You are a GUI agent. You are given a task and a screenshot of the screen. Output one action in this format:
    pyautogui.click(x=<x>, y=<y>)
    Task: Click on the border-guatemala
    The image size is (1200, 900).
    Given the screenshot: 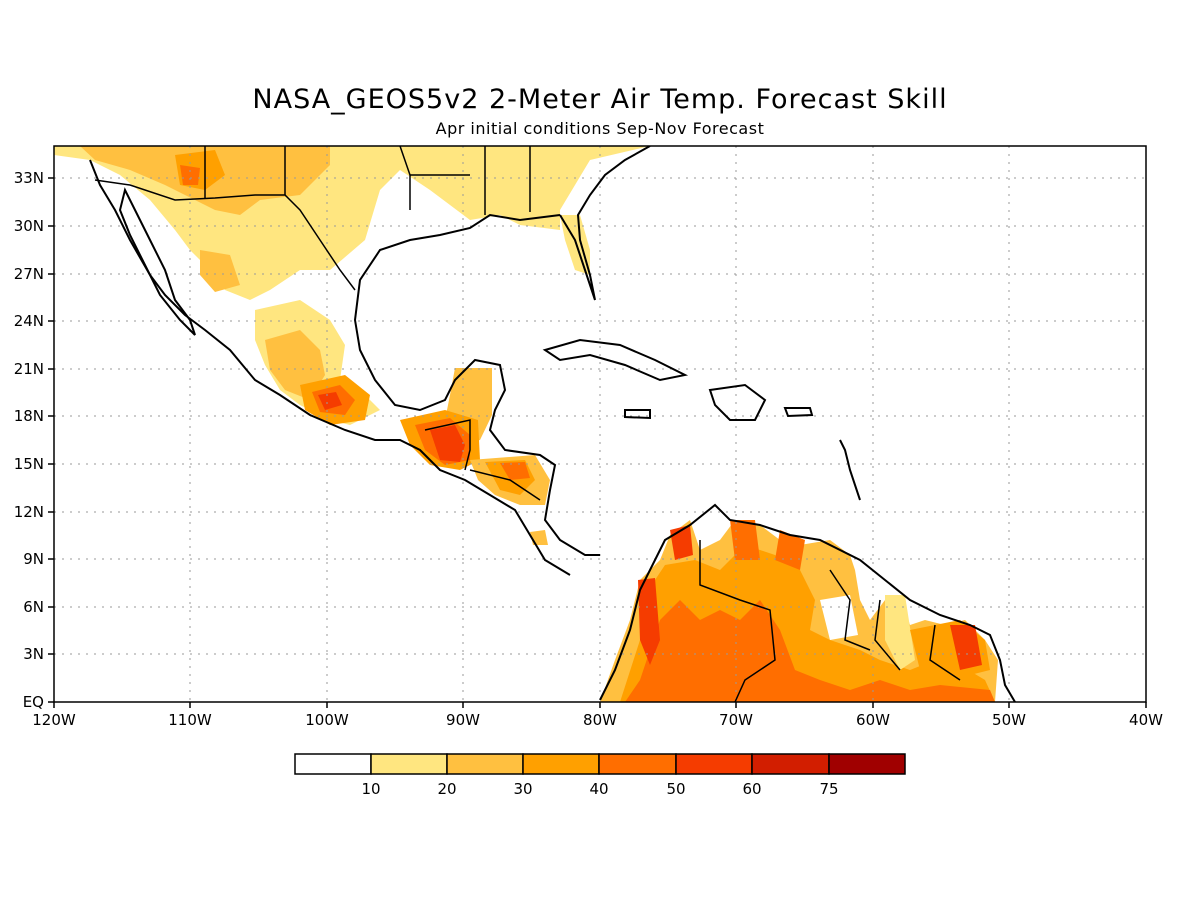 What is the action you would take?
    pyautogui.click(x=447, y=445)
    